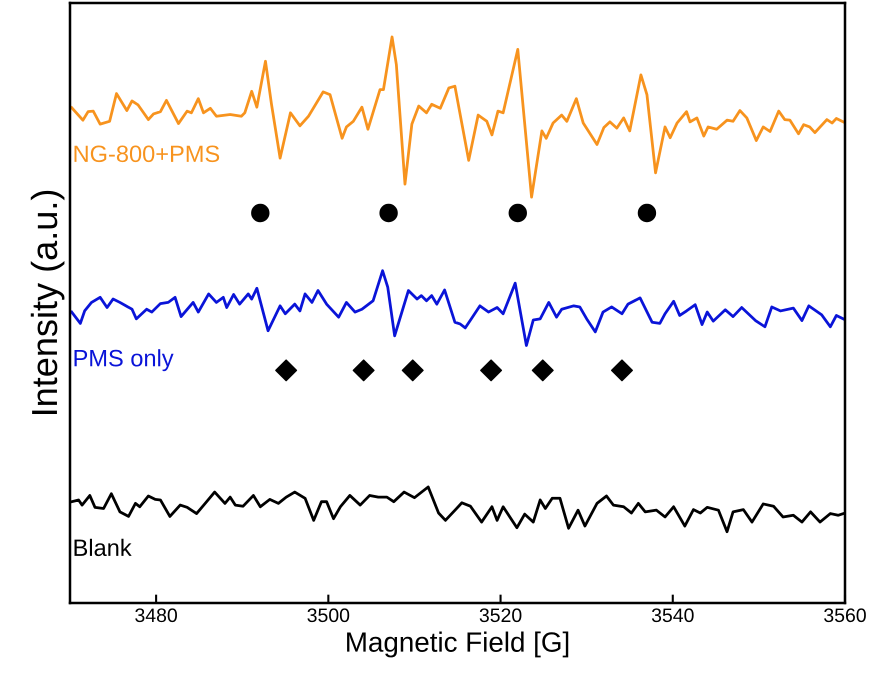 Image resolution: width=874 pixels, height=695 pixels. What do you see at coordinates (501, 615) in the screenshot?
I see `x-tick-label: 3520` at bounding box center [501, 615].